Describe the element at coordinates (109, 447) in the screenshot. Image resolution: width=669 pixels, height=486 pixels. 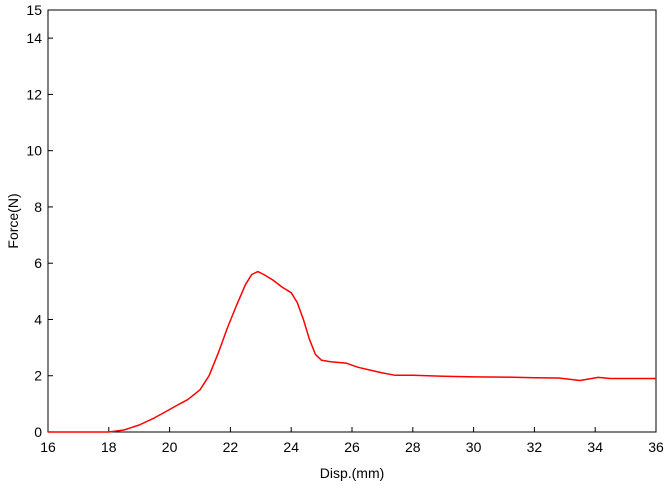
I see `x-tick-label: 18` at that location.